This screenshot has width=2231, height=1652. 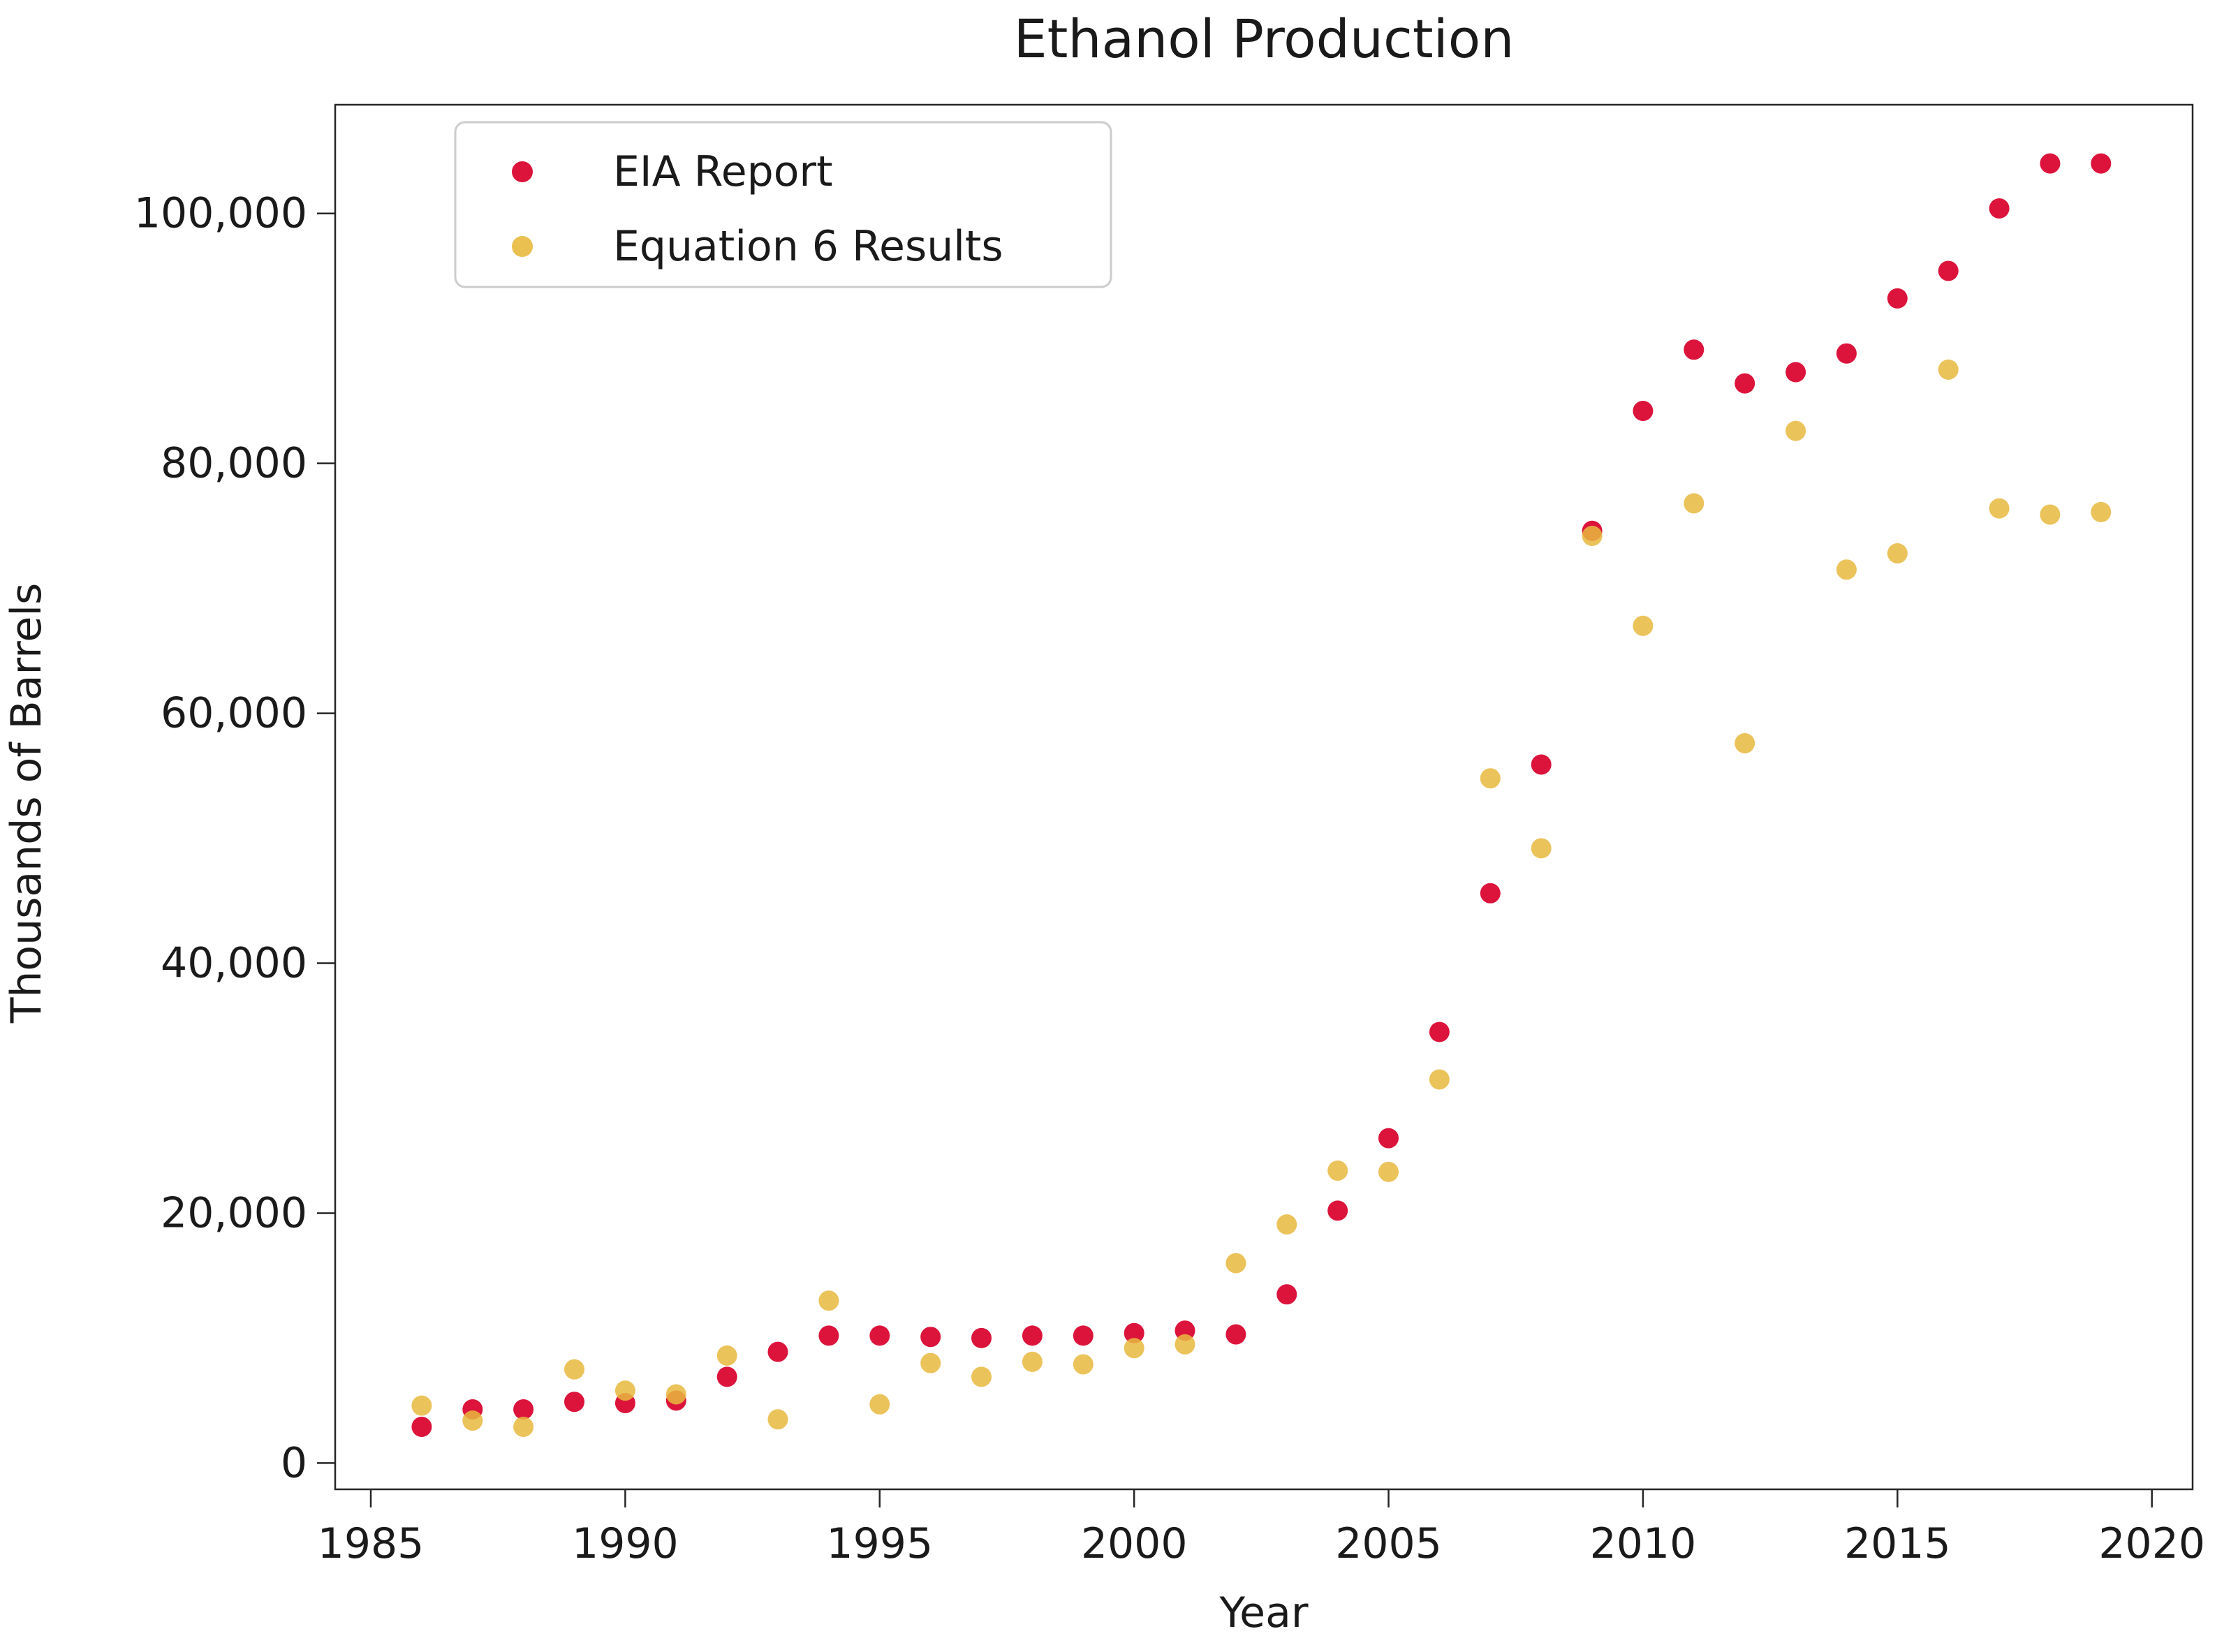 What do you see at coordinates (880, 1335) in the screenshot?
I see `data-point-eia-report-1995` at bounding box center [880, 1335].